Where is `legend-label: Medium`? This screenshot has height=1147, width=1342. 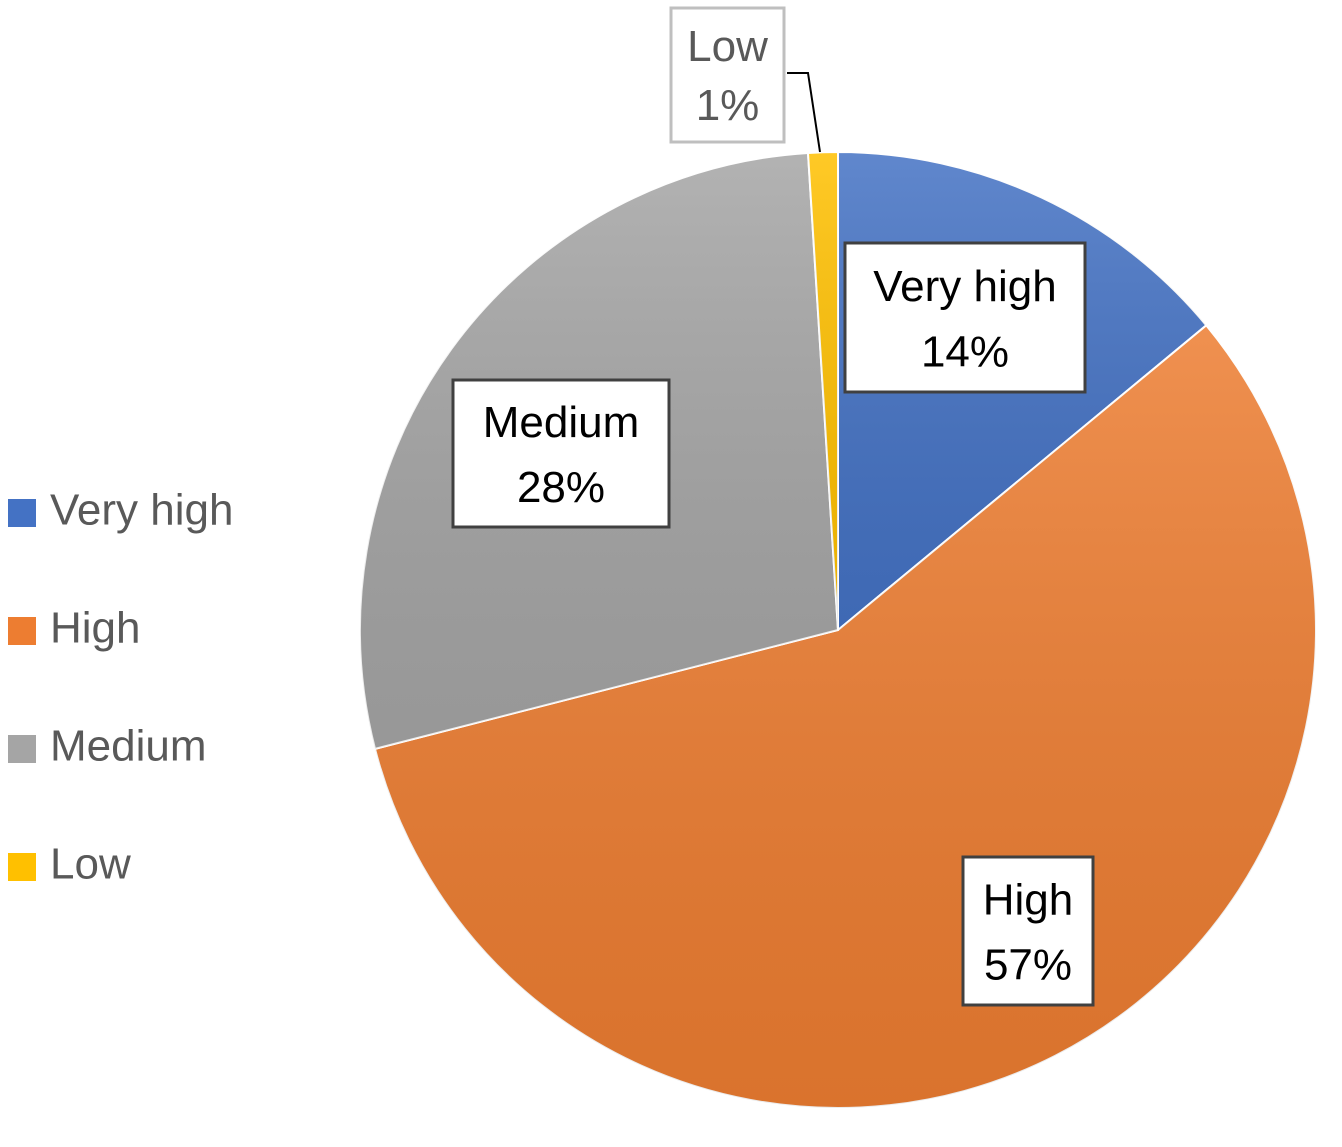 legend-label: Medium is located at coordinates (128, 746).